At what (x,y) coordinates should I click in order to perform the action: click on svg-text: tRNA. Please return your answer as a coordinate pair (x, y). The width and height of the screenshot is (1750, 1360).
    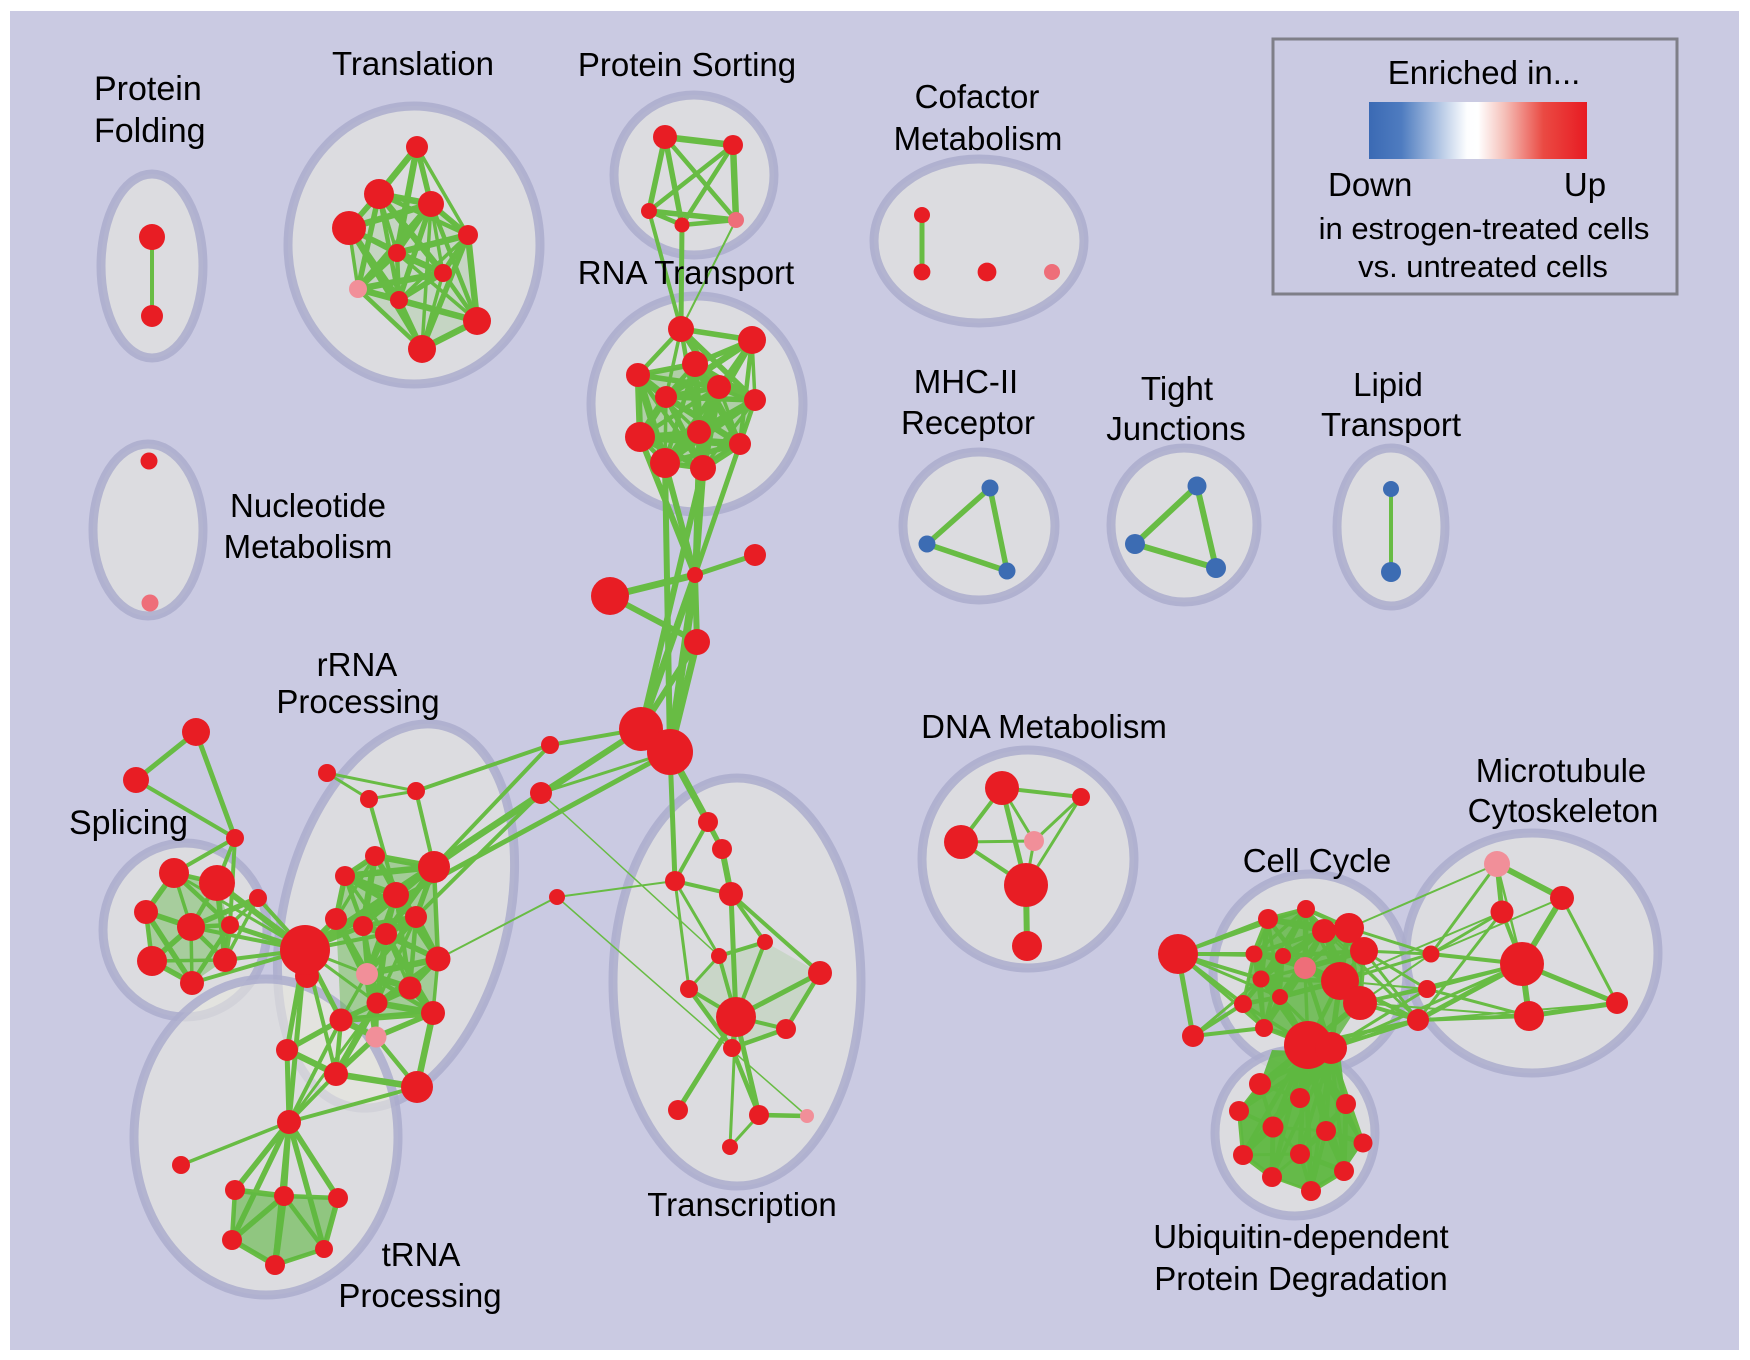
    Looking at the image, I should click on (421, 1254).